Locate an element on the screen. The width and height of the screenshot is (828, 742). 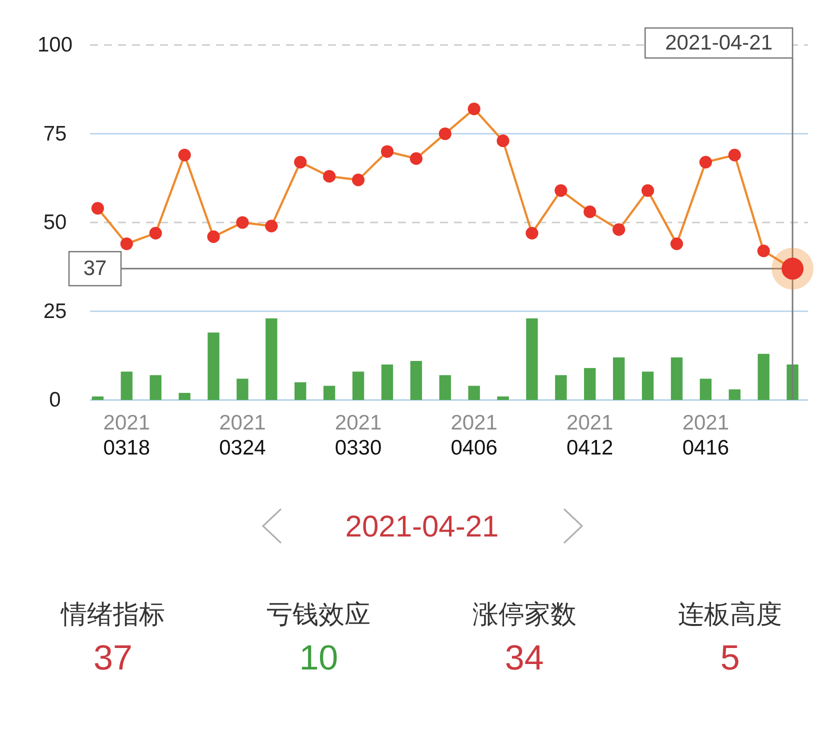
x-tick-label: 2021 0324 is located at coordinates (242, 436).